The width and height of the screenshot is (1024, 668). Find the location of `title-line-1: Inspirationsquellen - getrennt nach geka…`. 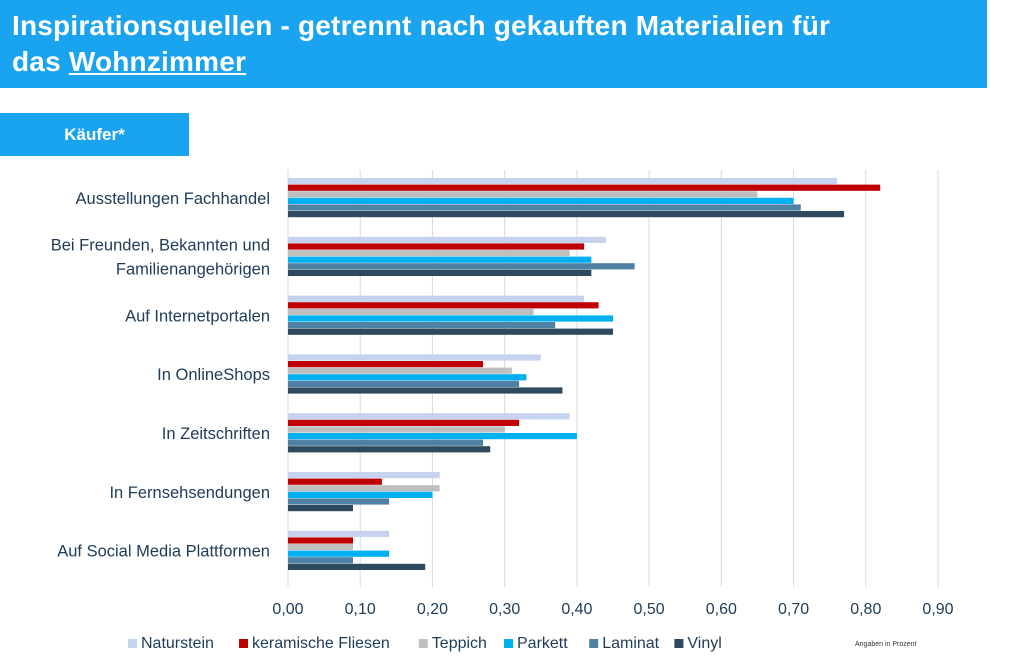

title-line-1: Inspirationsquellen - getrennt nach geka… is located at coordinates (421, 25).